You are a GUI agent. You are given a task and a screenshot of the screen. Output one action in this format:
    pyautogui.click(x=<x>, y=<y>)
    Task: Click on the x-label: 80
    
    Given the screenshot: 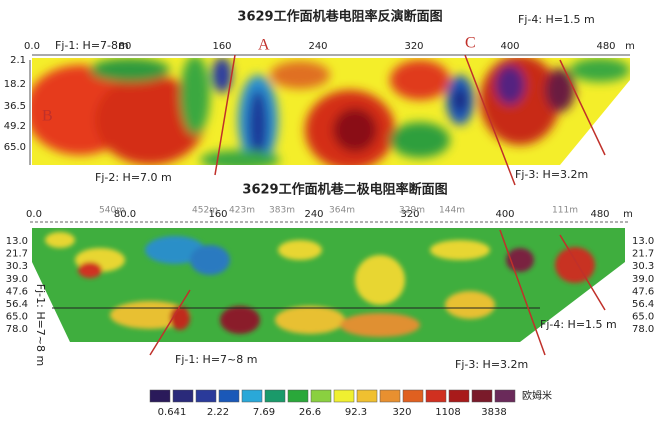 What is the action you would take?
    pyautogui.click(x=125, y=46)
    